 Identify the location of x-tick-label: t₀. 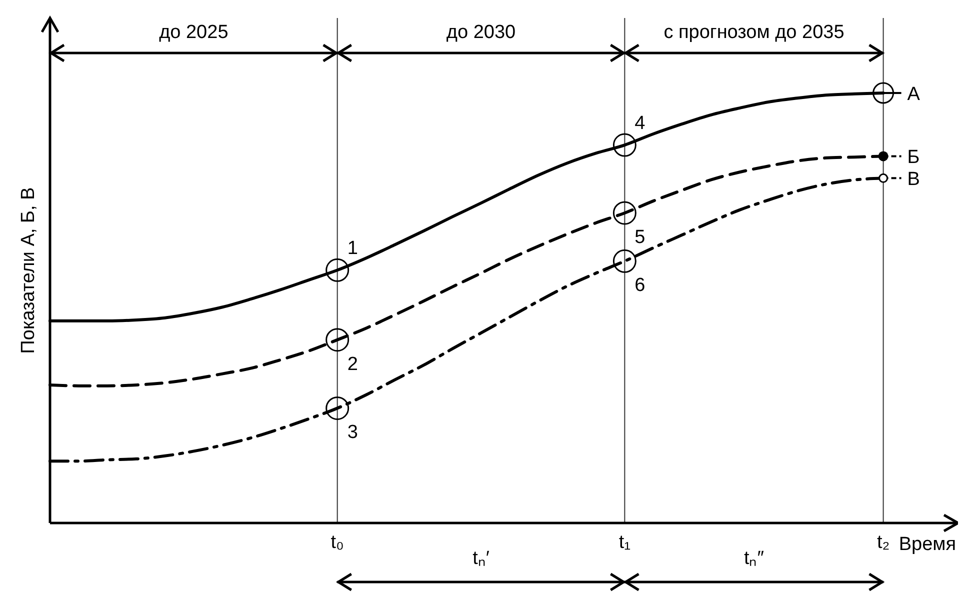
(337, 542).